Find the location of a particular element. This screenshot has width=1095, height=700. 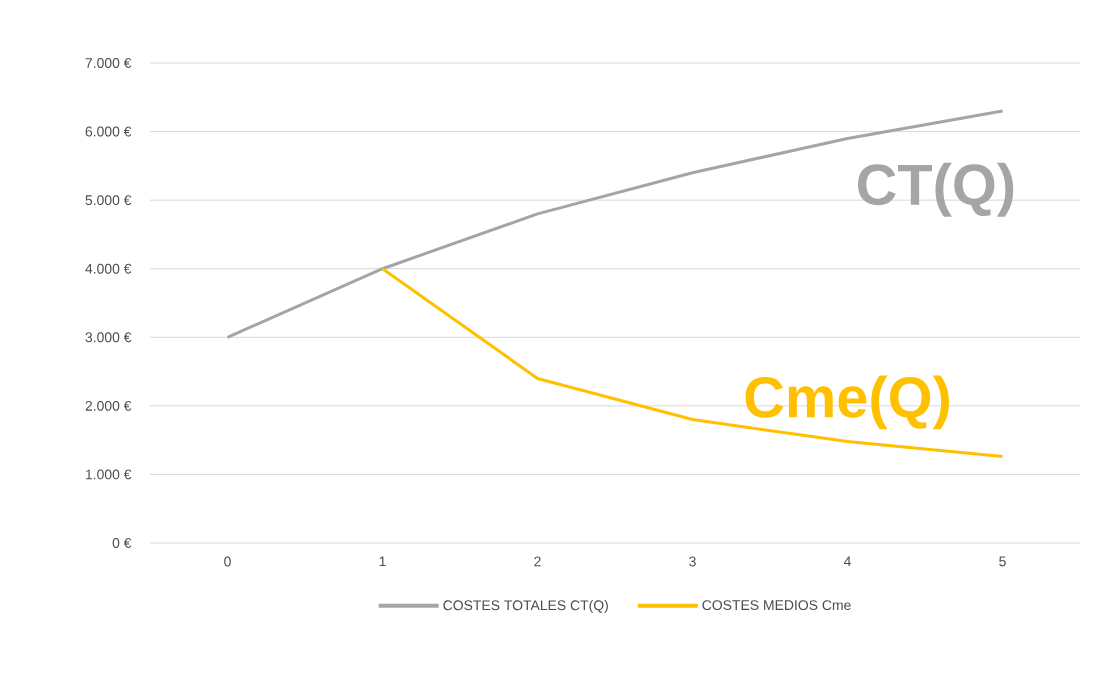

legend-label: COSTES TOTALES CT(Q) is located at coordinates (525, 606).